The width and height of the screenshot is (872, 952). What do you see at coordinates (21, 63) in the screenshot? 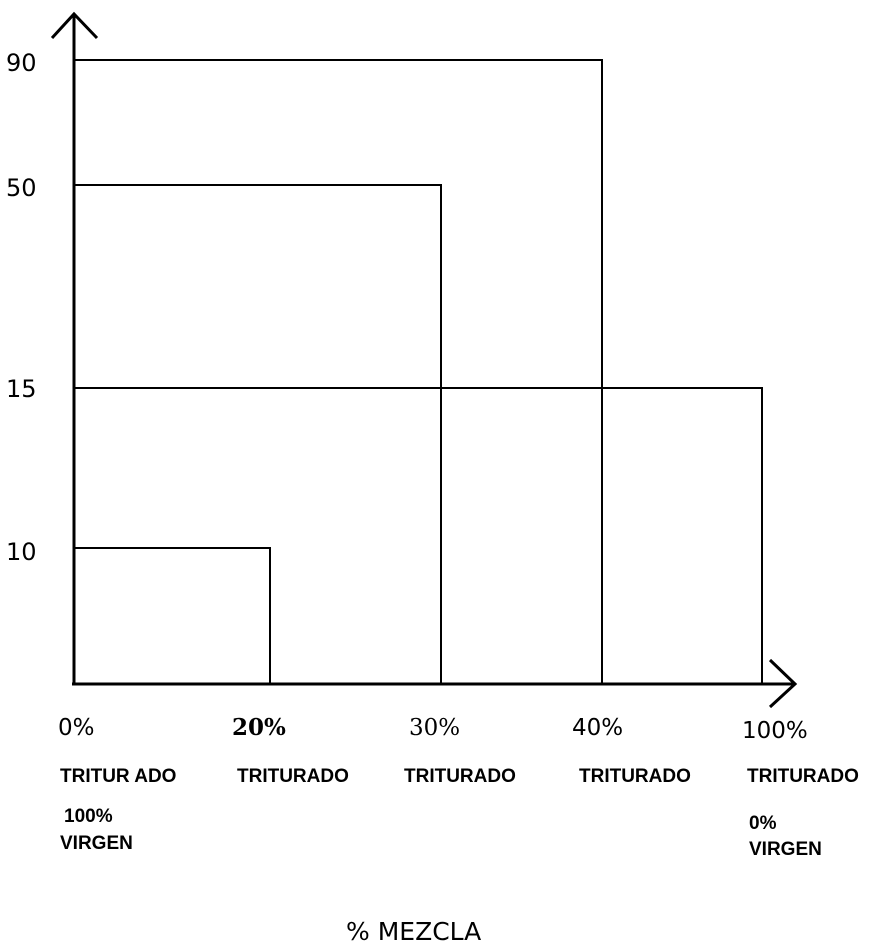
I see `y-tick-label: 90` at bounding box center [21, 63].